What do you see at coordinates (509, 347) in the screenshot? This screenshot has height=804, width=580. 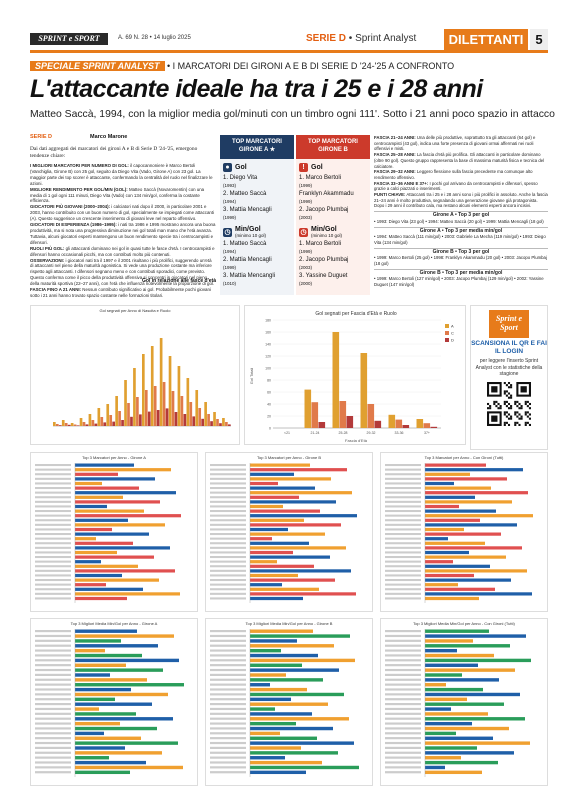 I see `promo-cta: SCANSIONA IL QR E FAI IL LOGIN` at bounding box center [509, 347].